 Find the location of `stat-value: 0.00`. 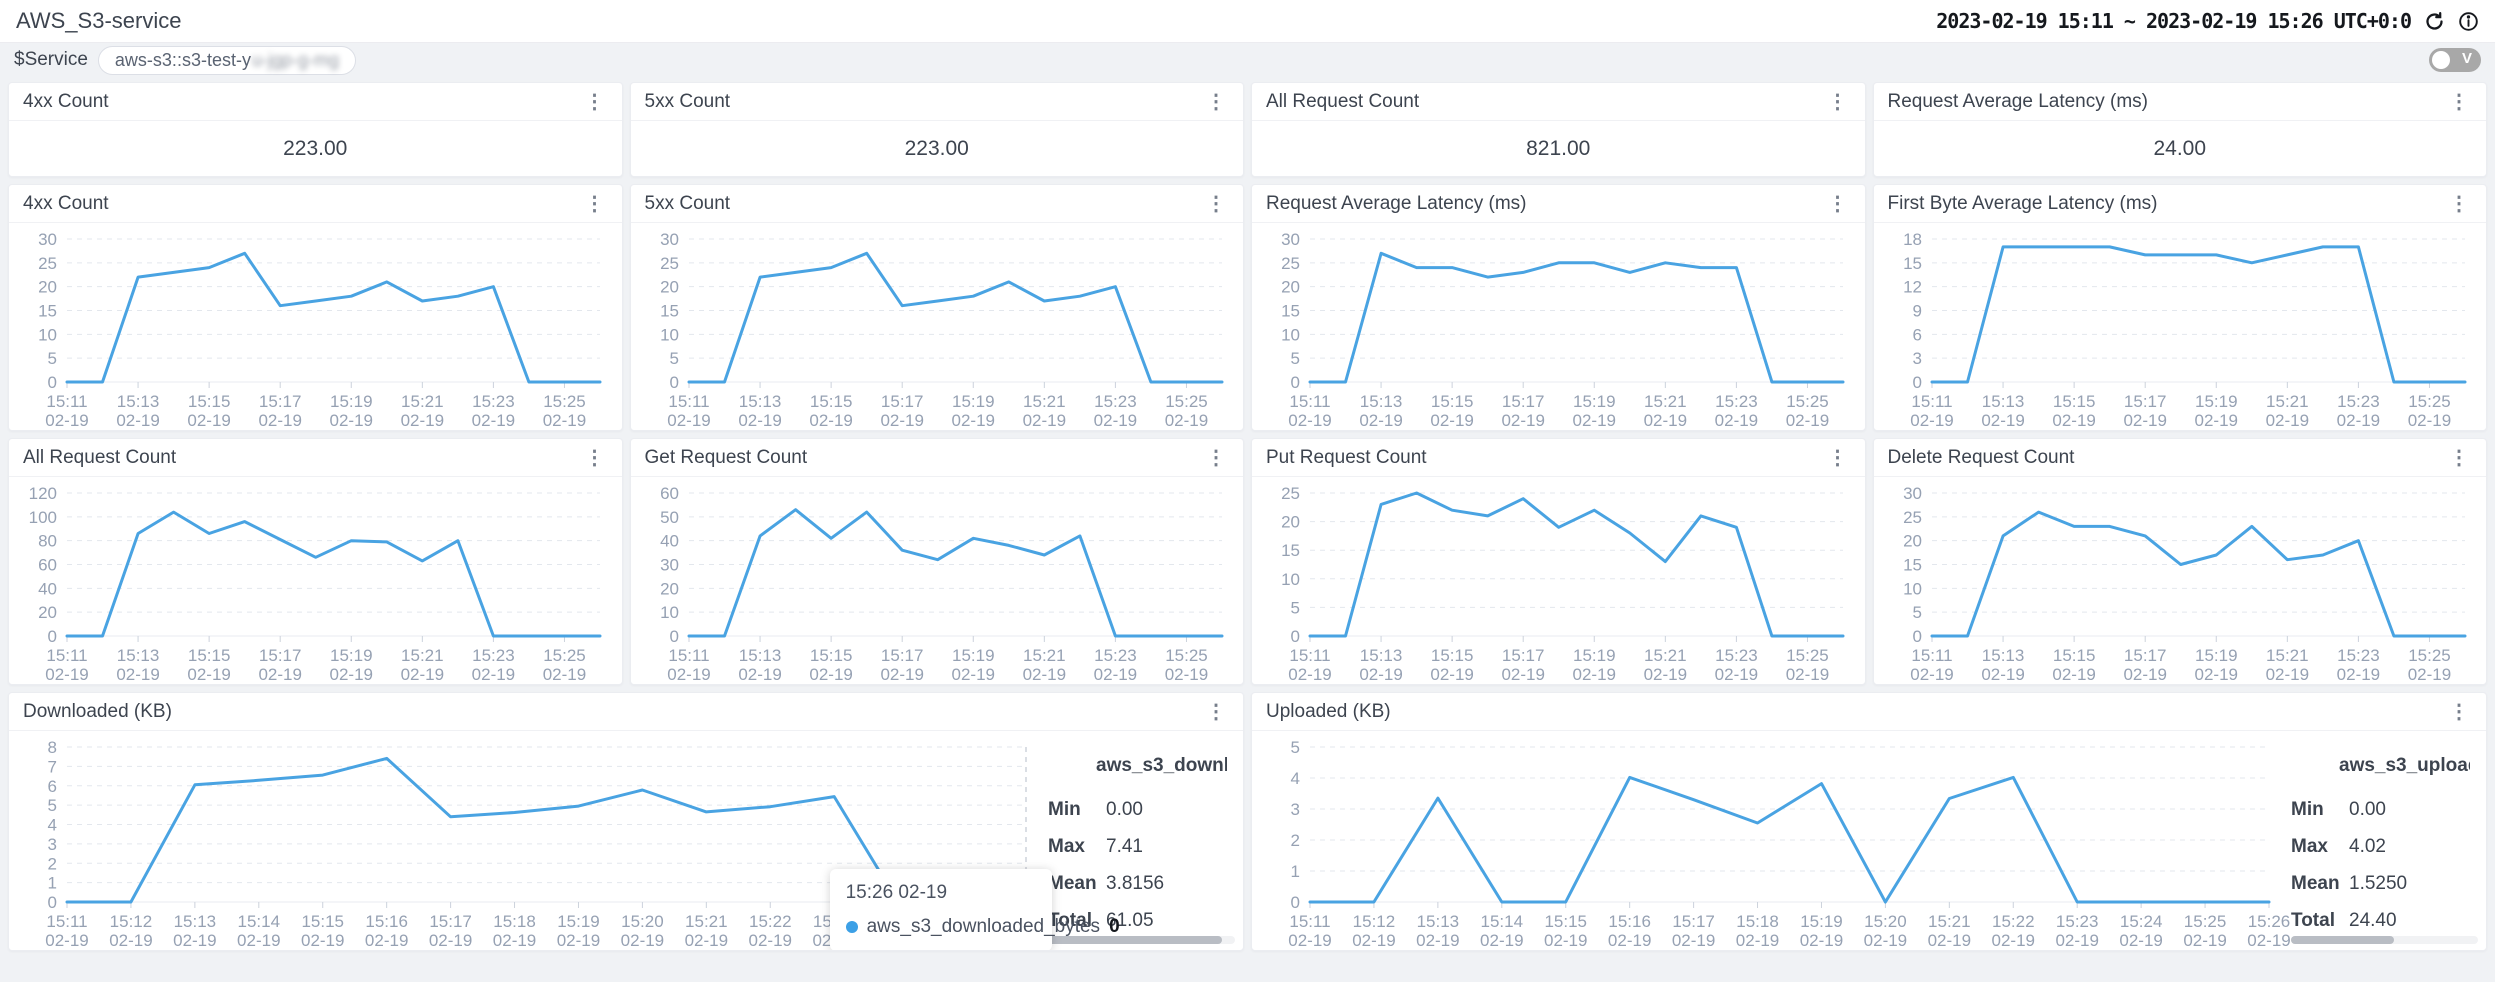

stat-value: 0.00 is located at coordinates (2367, 809).